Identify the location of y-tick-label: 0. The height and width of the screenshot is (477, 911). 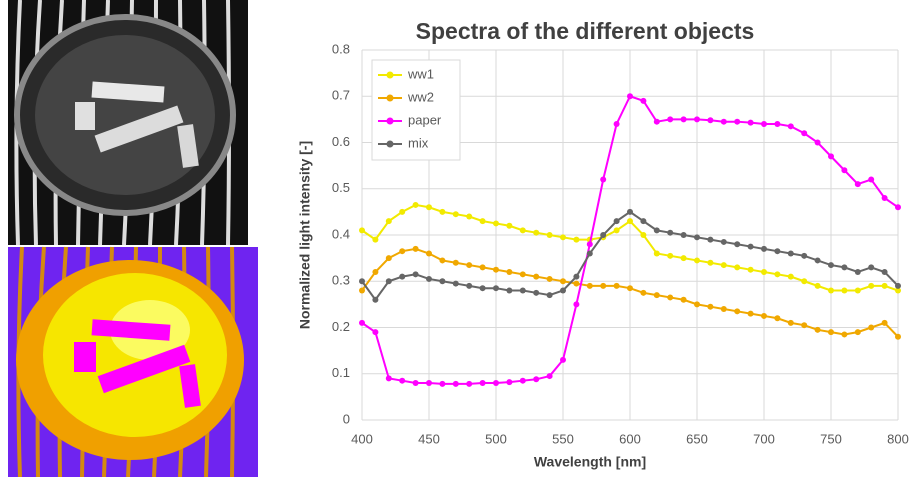
(346, 418).